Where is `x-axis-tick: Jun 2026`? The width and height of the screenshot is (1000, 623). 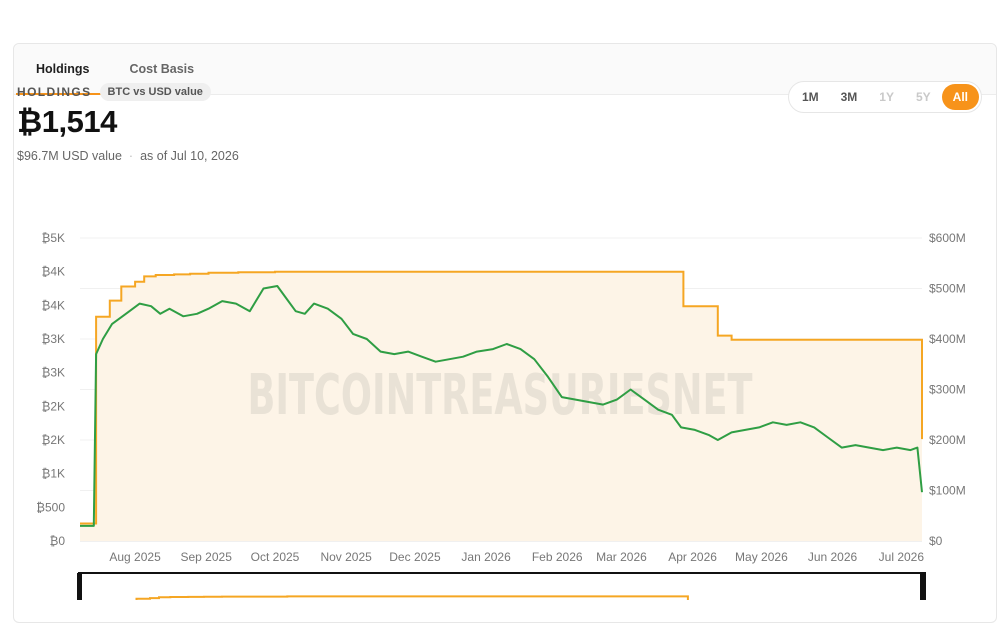 x-axis-tick: Jun 2026 is located at coordinates (833, 557).